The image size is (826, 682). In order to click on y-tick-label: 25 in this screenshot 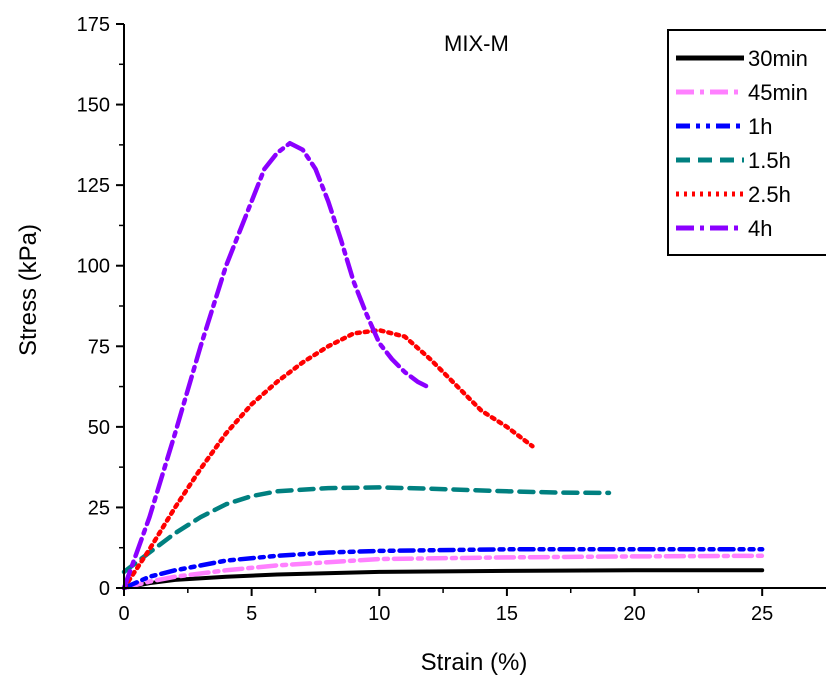, I will do `click(99, 508)`.